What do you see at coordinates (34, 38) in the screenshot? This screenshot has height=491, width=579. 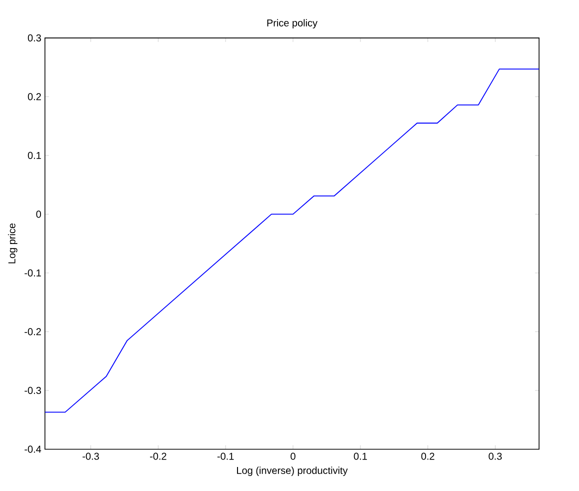 I see `y-tick-label: 0.3` at bounding box center [34, 38].